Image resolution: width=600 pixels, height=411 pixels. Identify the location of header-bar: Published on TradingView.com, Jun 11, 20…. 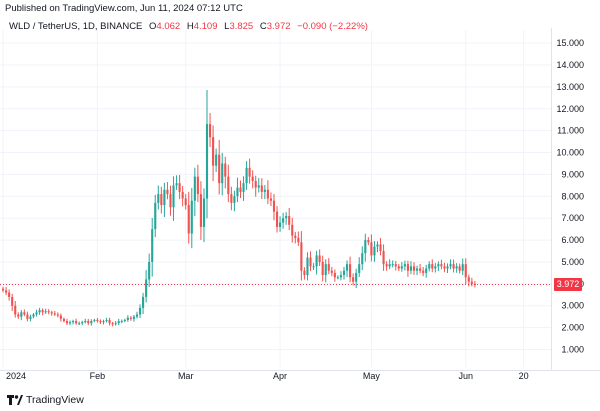
(300, 8).